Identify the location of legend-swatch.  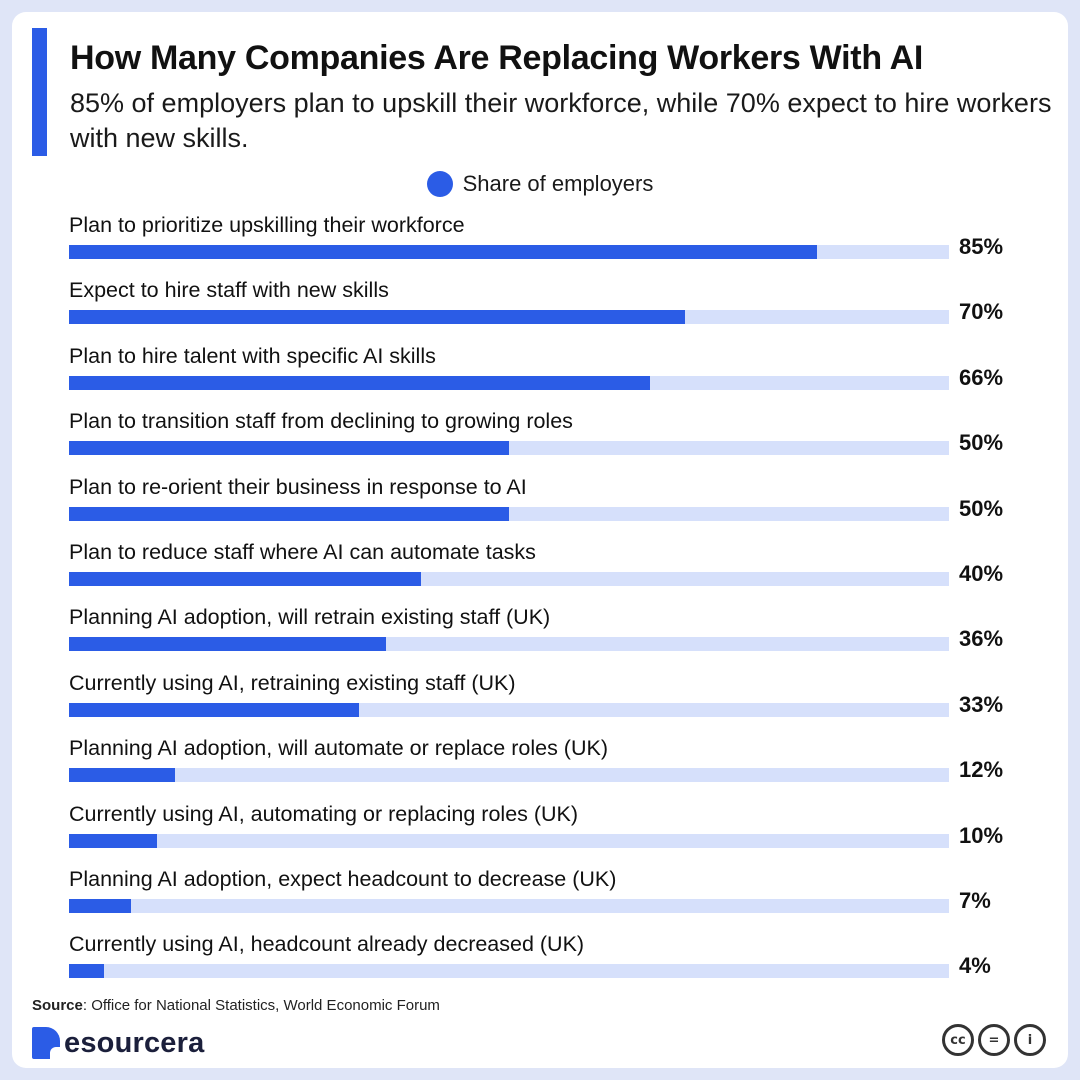
(439, 184).